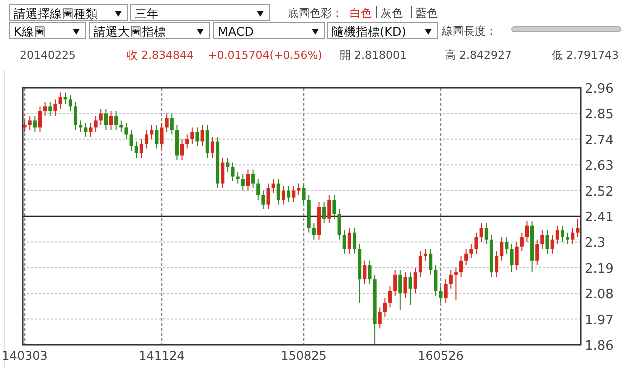 The image size is (621, 368). What do you see at coordinates (599, 269) in the screenshot?
I see `y-tick-label: 2.19` at bounding box center [599, 269].